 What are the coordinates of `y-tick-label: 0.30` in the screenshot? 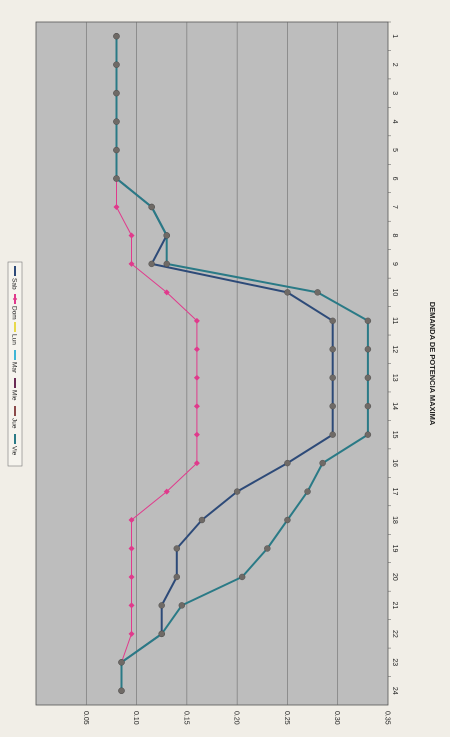 It's located at (336, 718).